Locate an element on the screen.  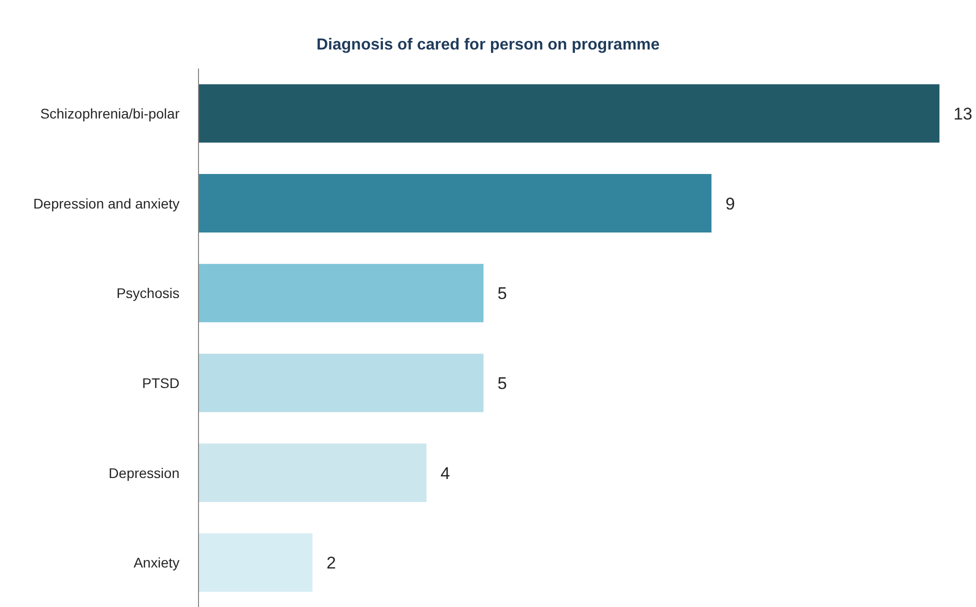
y-tick-label: PTSD is located at coordinates (161, 382).